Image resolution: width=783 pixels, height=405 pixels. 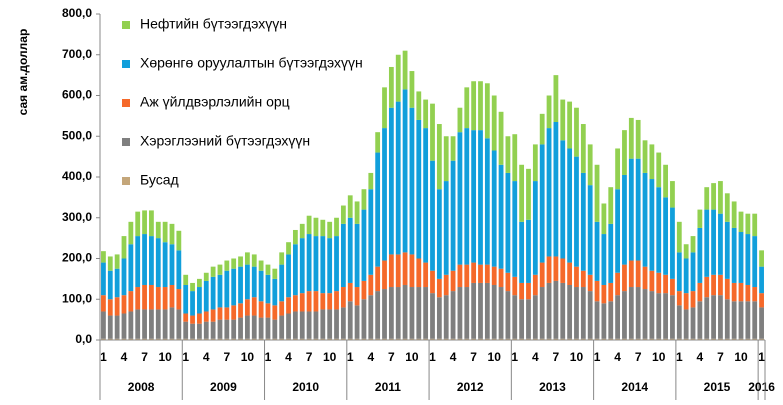 What do you see at coordinates (77, 298) in the screenshot?
I see `y-tick-label: 100,0` at bounding box center [77, 298].